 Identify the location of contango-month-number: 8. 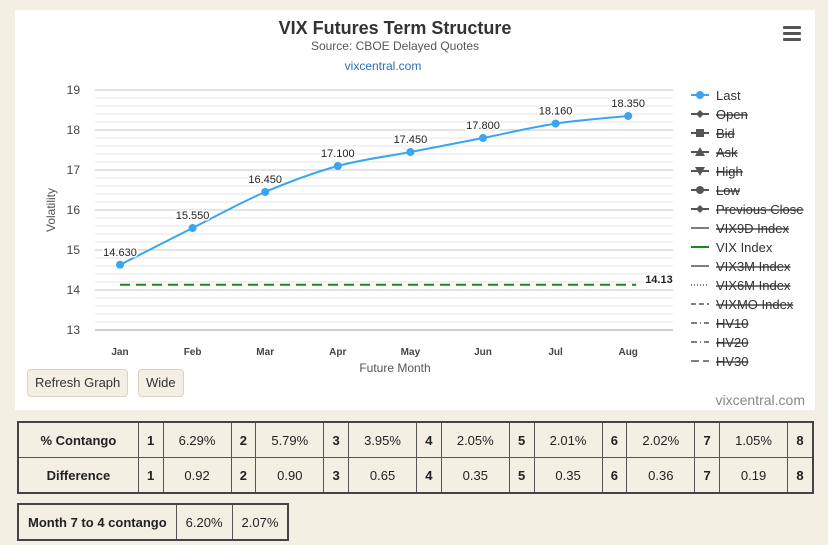
(800, 439).